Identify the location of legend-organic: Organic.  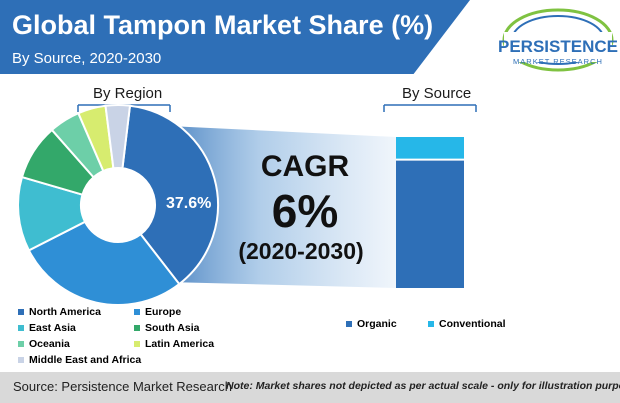
(371, 324).